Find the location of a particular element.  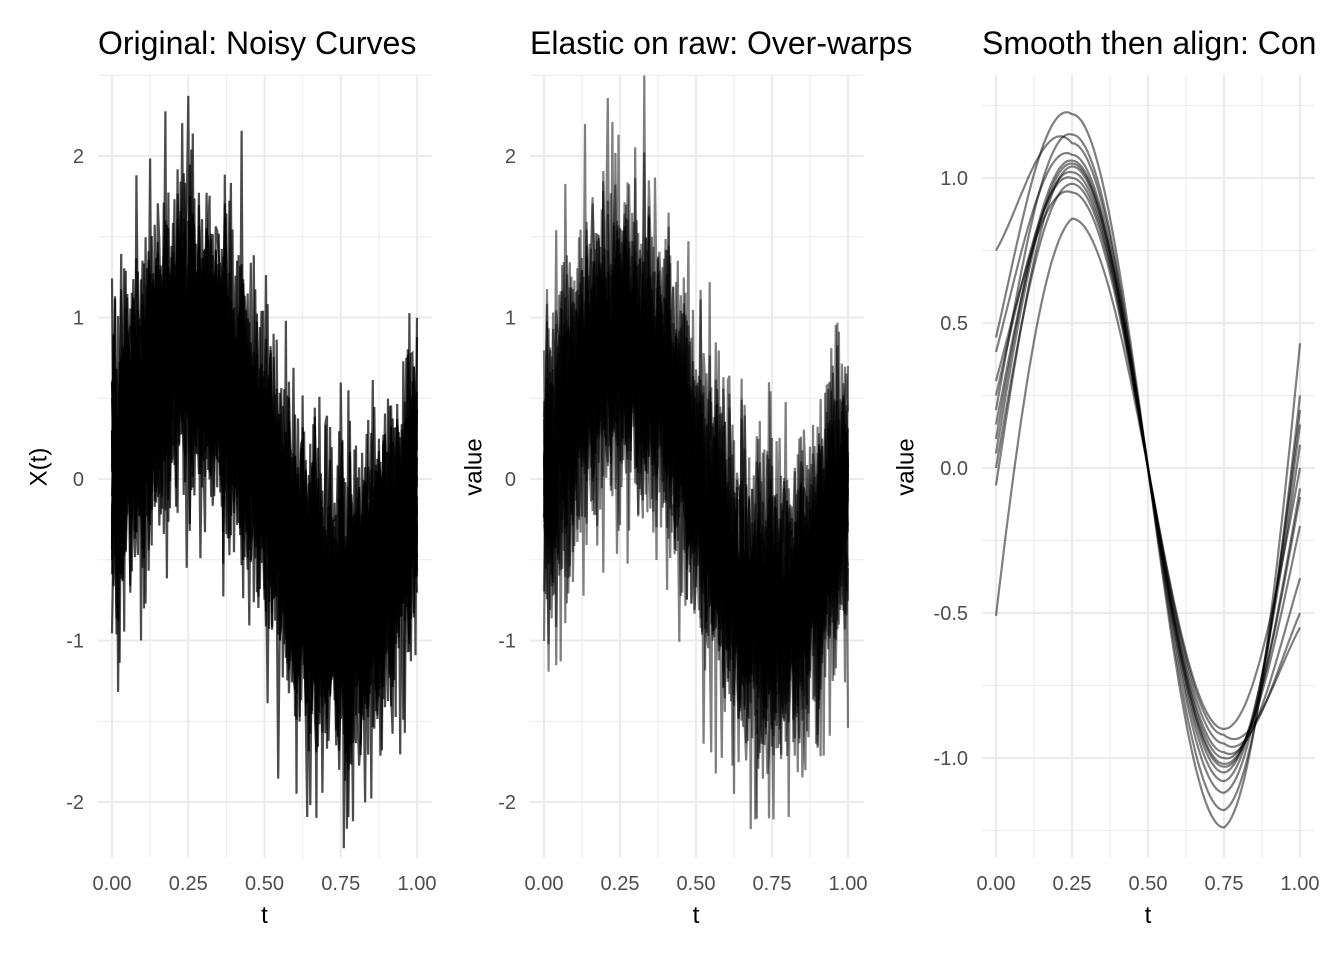

panel-title: Smooth then align: Con is located at coordinates (1149, 43).